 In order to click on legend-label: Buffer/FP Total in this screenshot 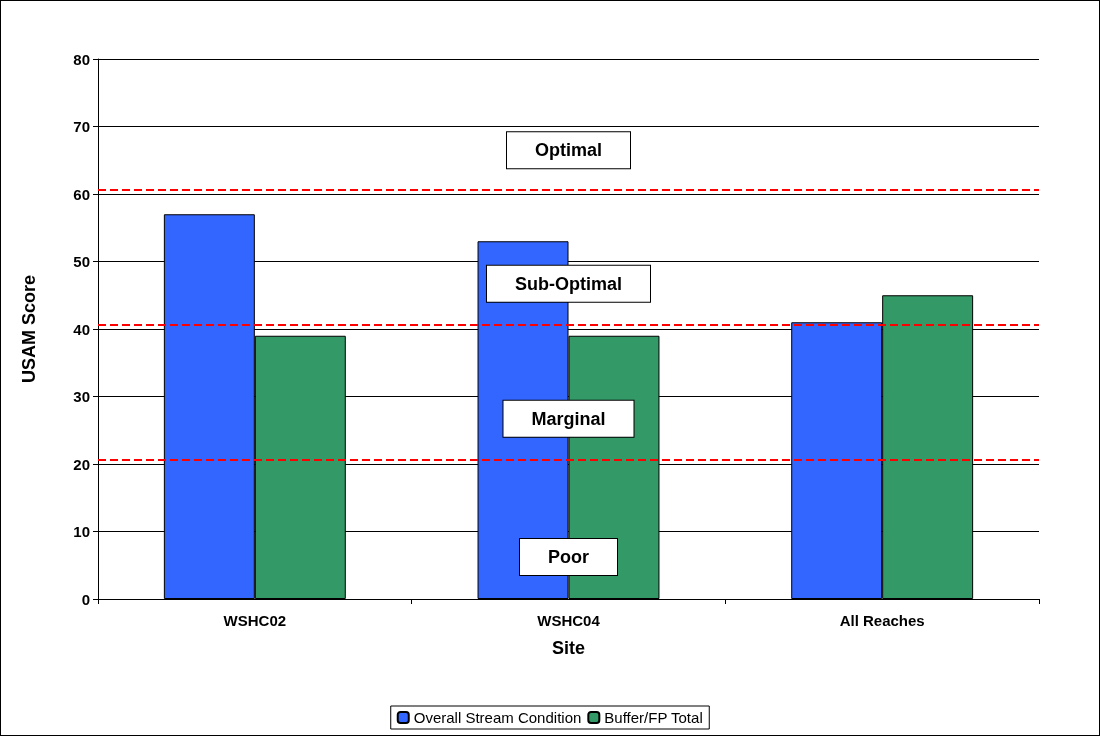, I will do `click(653, 717)`.